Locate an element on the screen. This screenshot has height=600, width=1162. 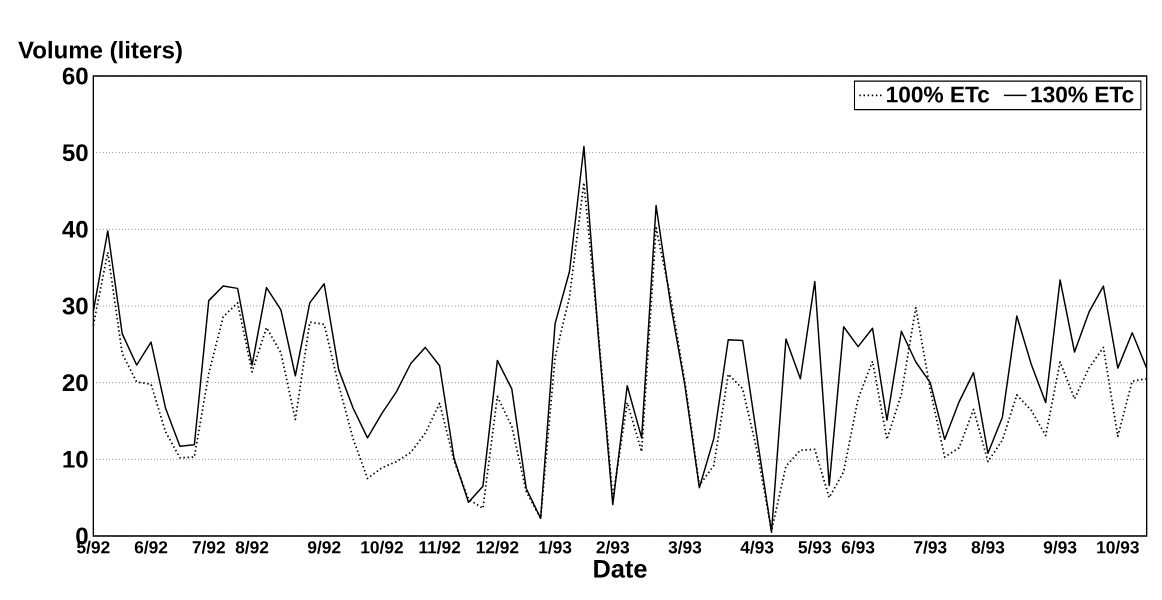
x-tick-label: 10/92 is located at coordinates (382, 547).